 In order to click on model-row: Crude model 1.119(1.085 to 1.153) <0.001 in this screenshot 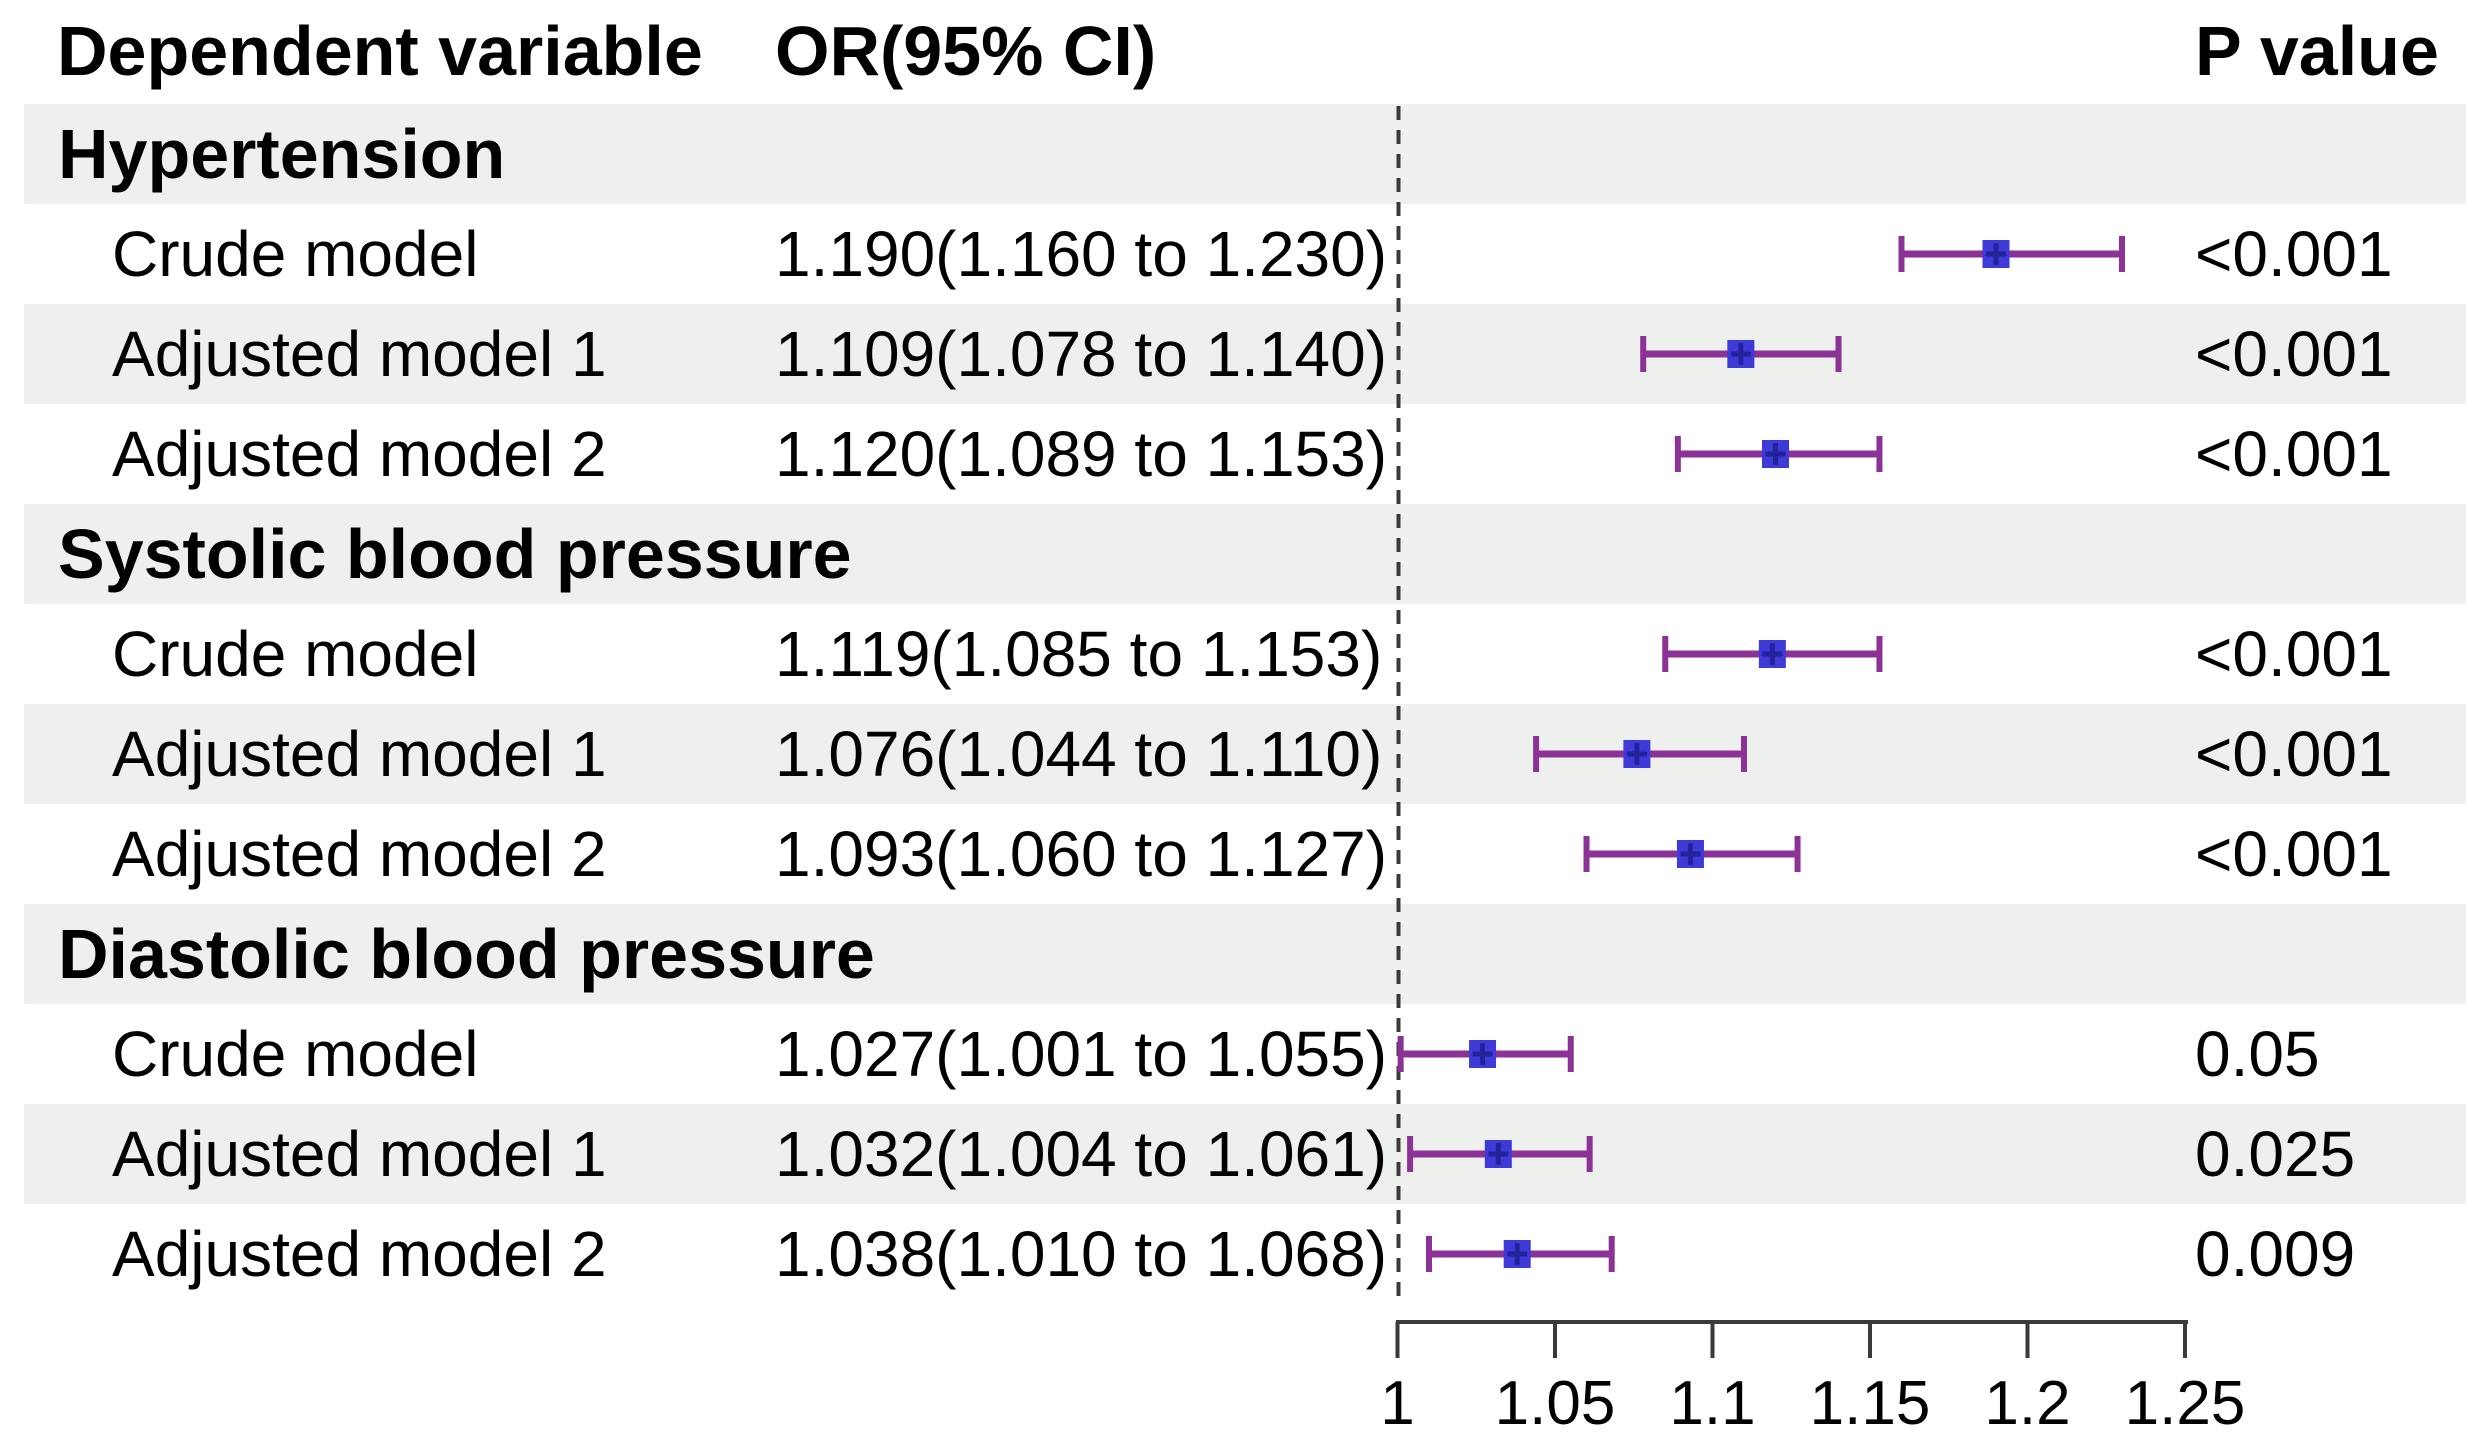, I will do `click(1245, 654)`.